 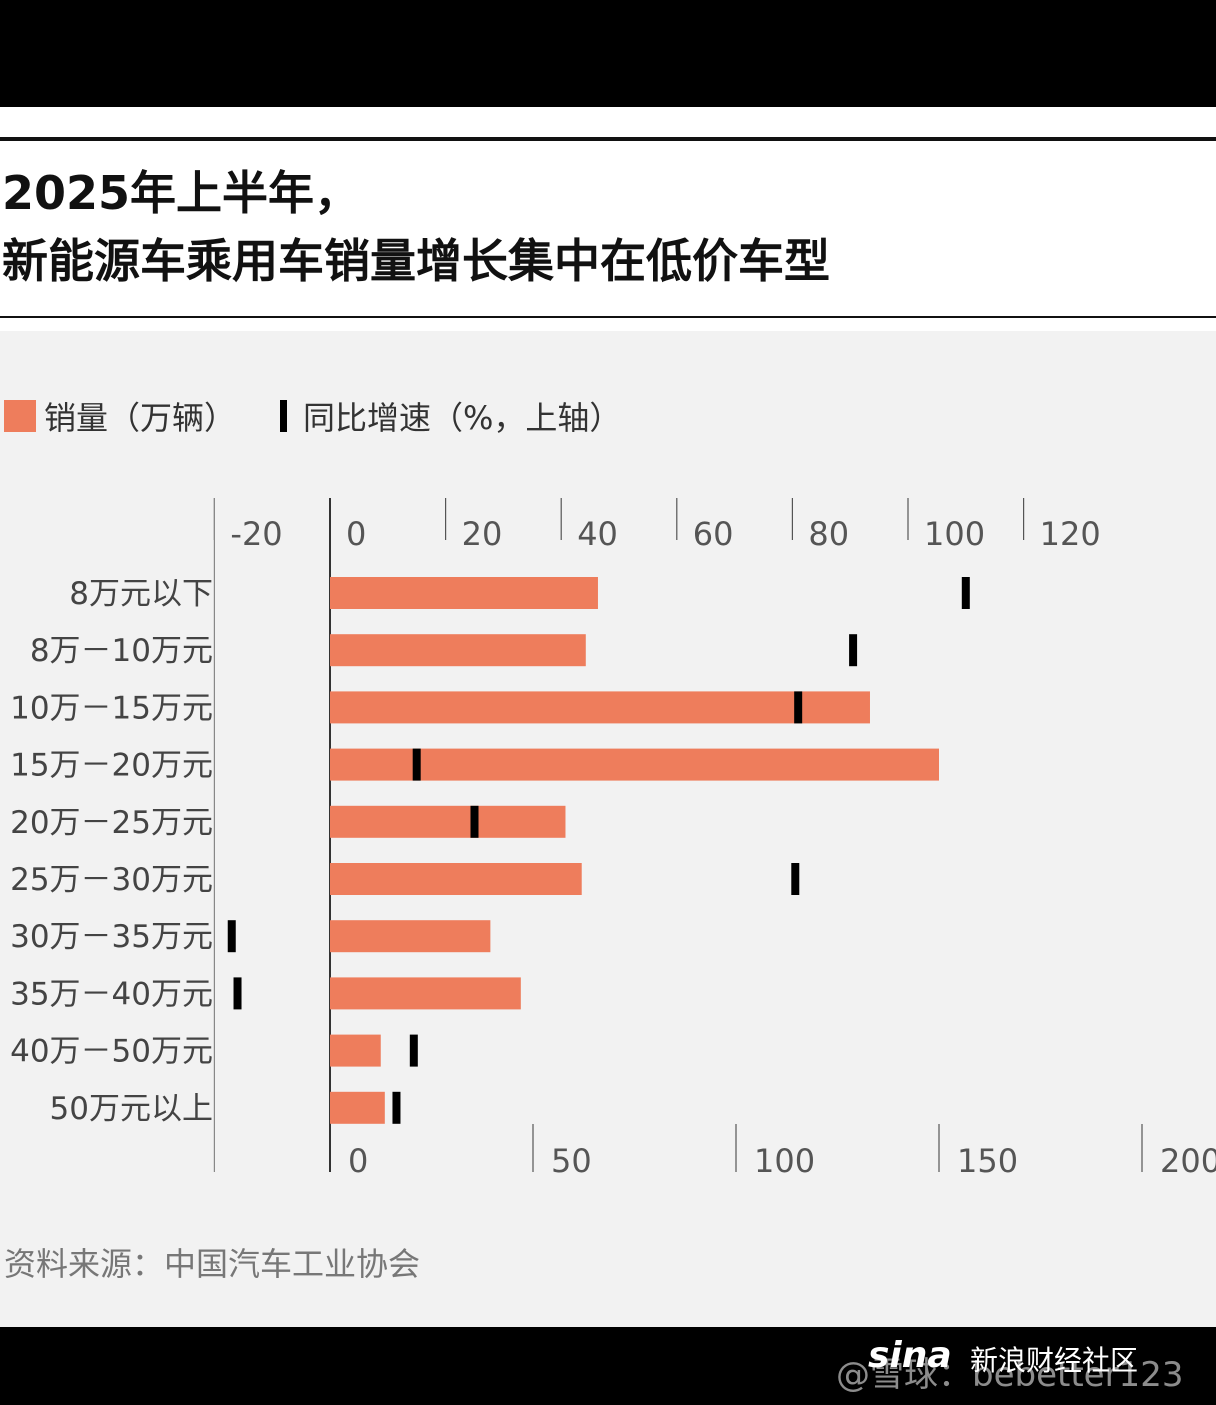 What do you see at coordinates (462, 418) in the screenshot?
I see `legend-growth-label: 同比增速（%，上轴）` at bounding box center [462, 418].